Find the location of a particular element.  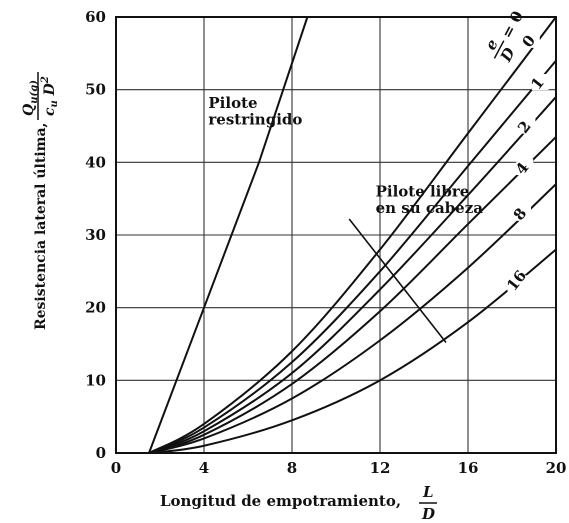

x-tick-label: 20 is located at coordinates (556, 468).